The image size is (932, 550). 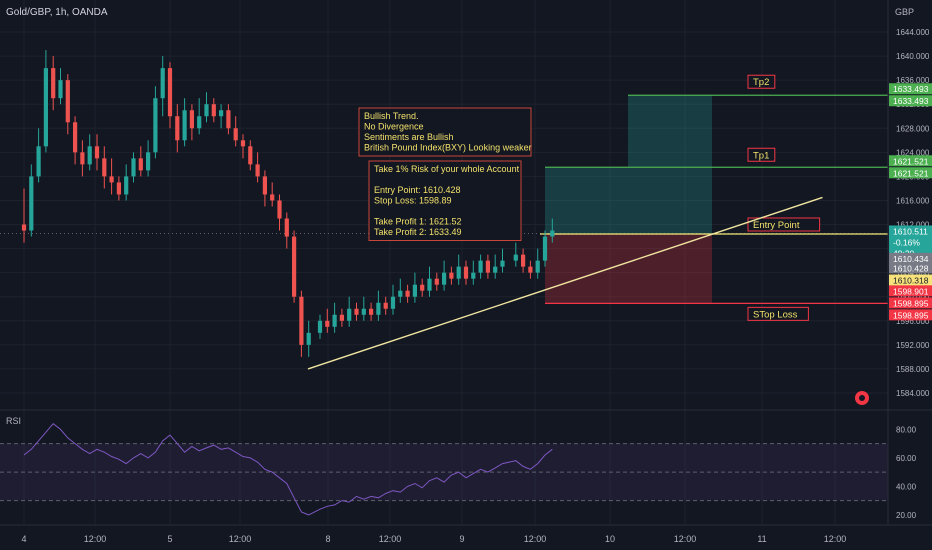 What do you see at coordinates (714, 199) in the screenshot?
I see `position-tool` at bounding box center [714, 199].